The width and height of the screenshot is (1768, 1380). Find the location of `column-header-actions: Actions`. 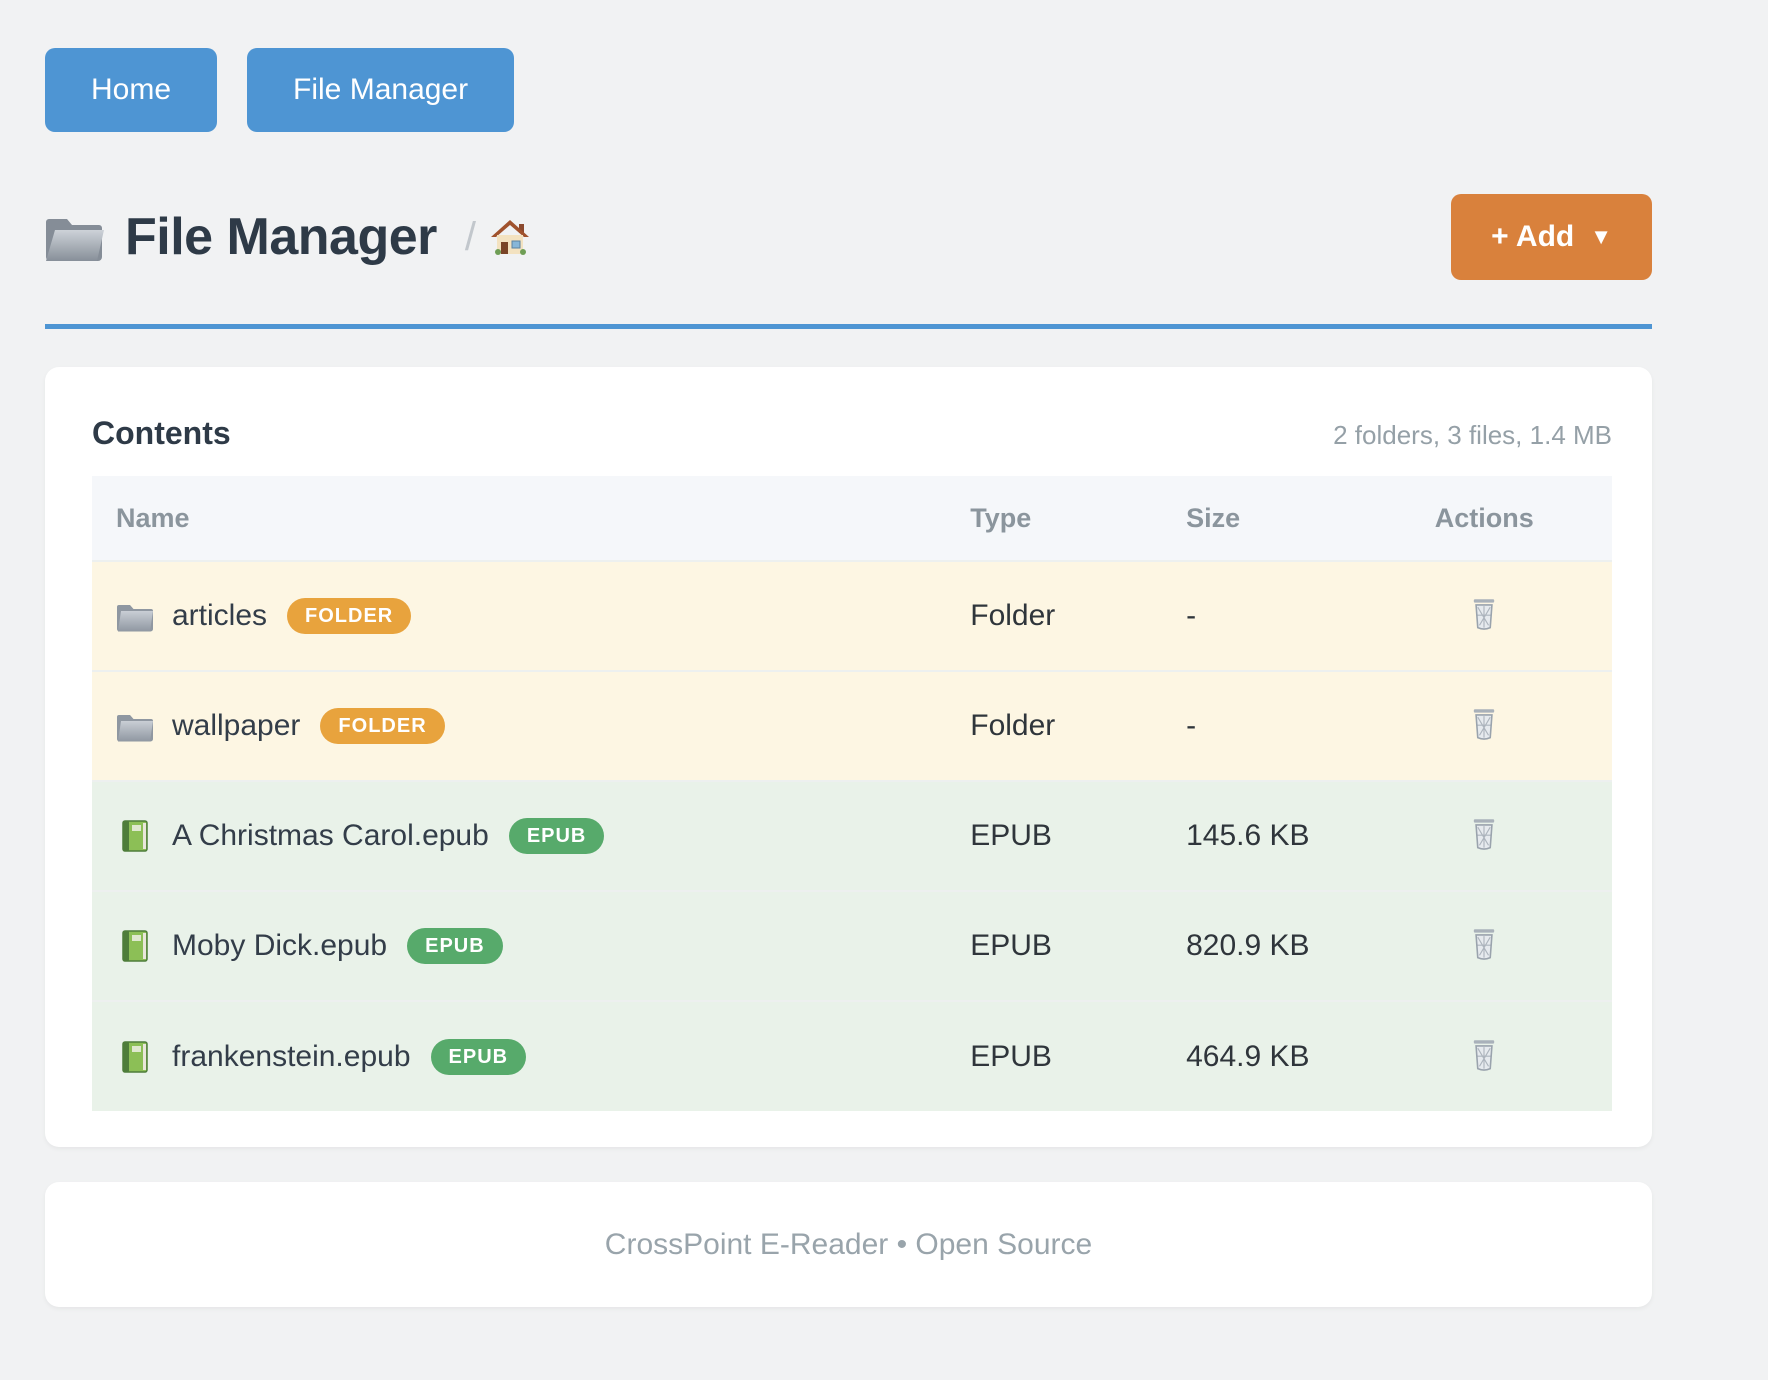

column-header-actions: Actions is located at coordinates (1484, 518).